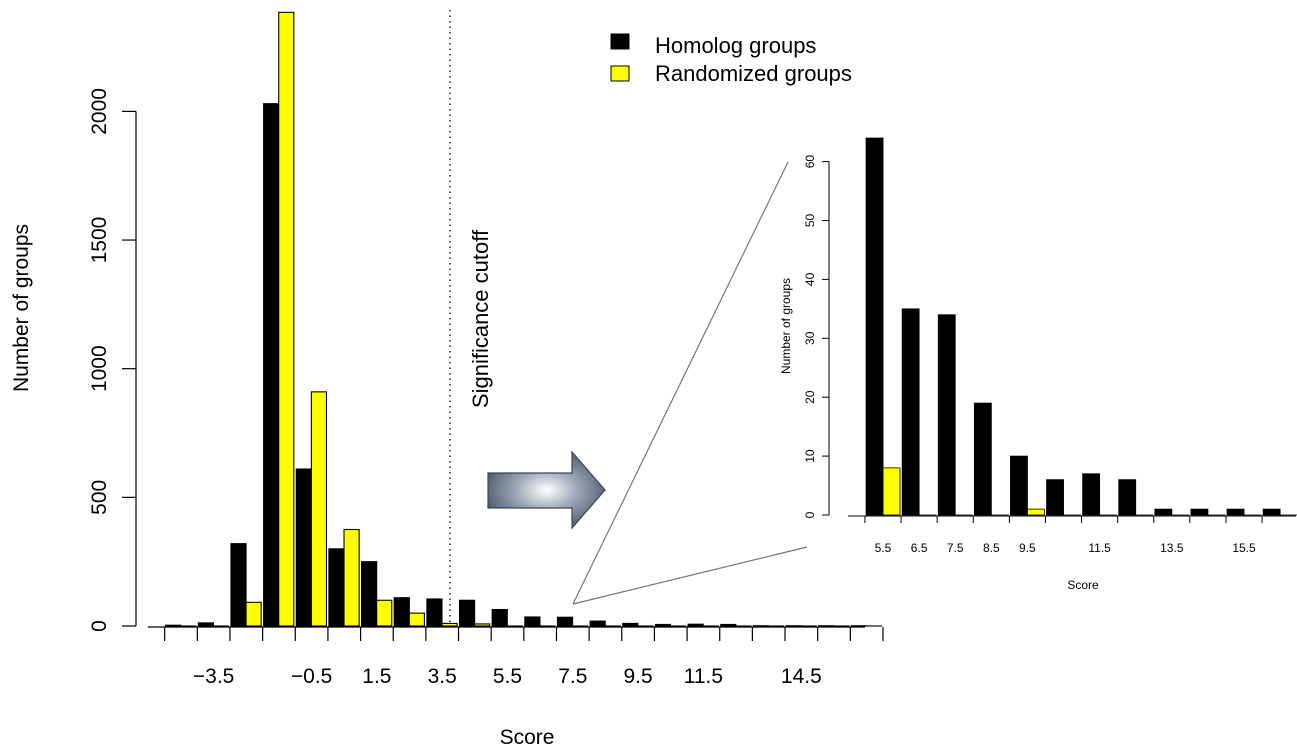 The image size is (1297, 750). What do you see at coordinates (442, 676) in the screenshot?
I see `main-x-tick-label: 3.5` at bounding box center [442, 676].